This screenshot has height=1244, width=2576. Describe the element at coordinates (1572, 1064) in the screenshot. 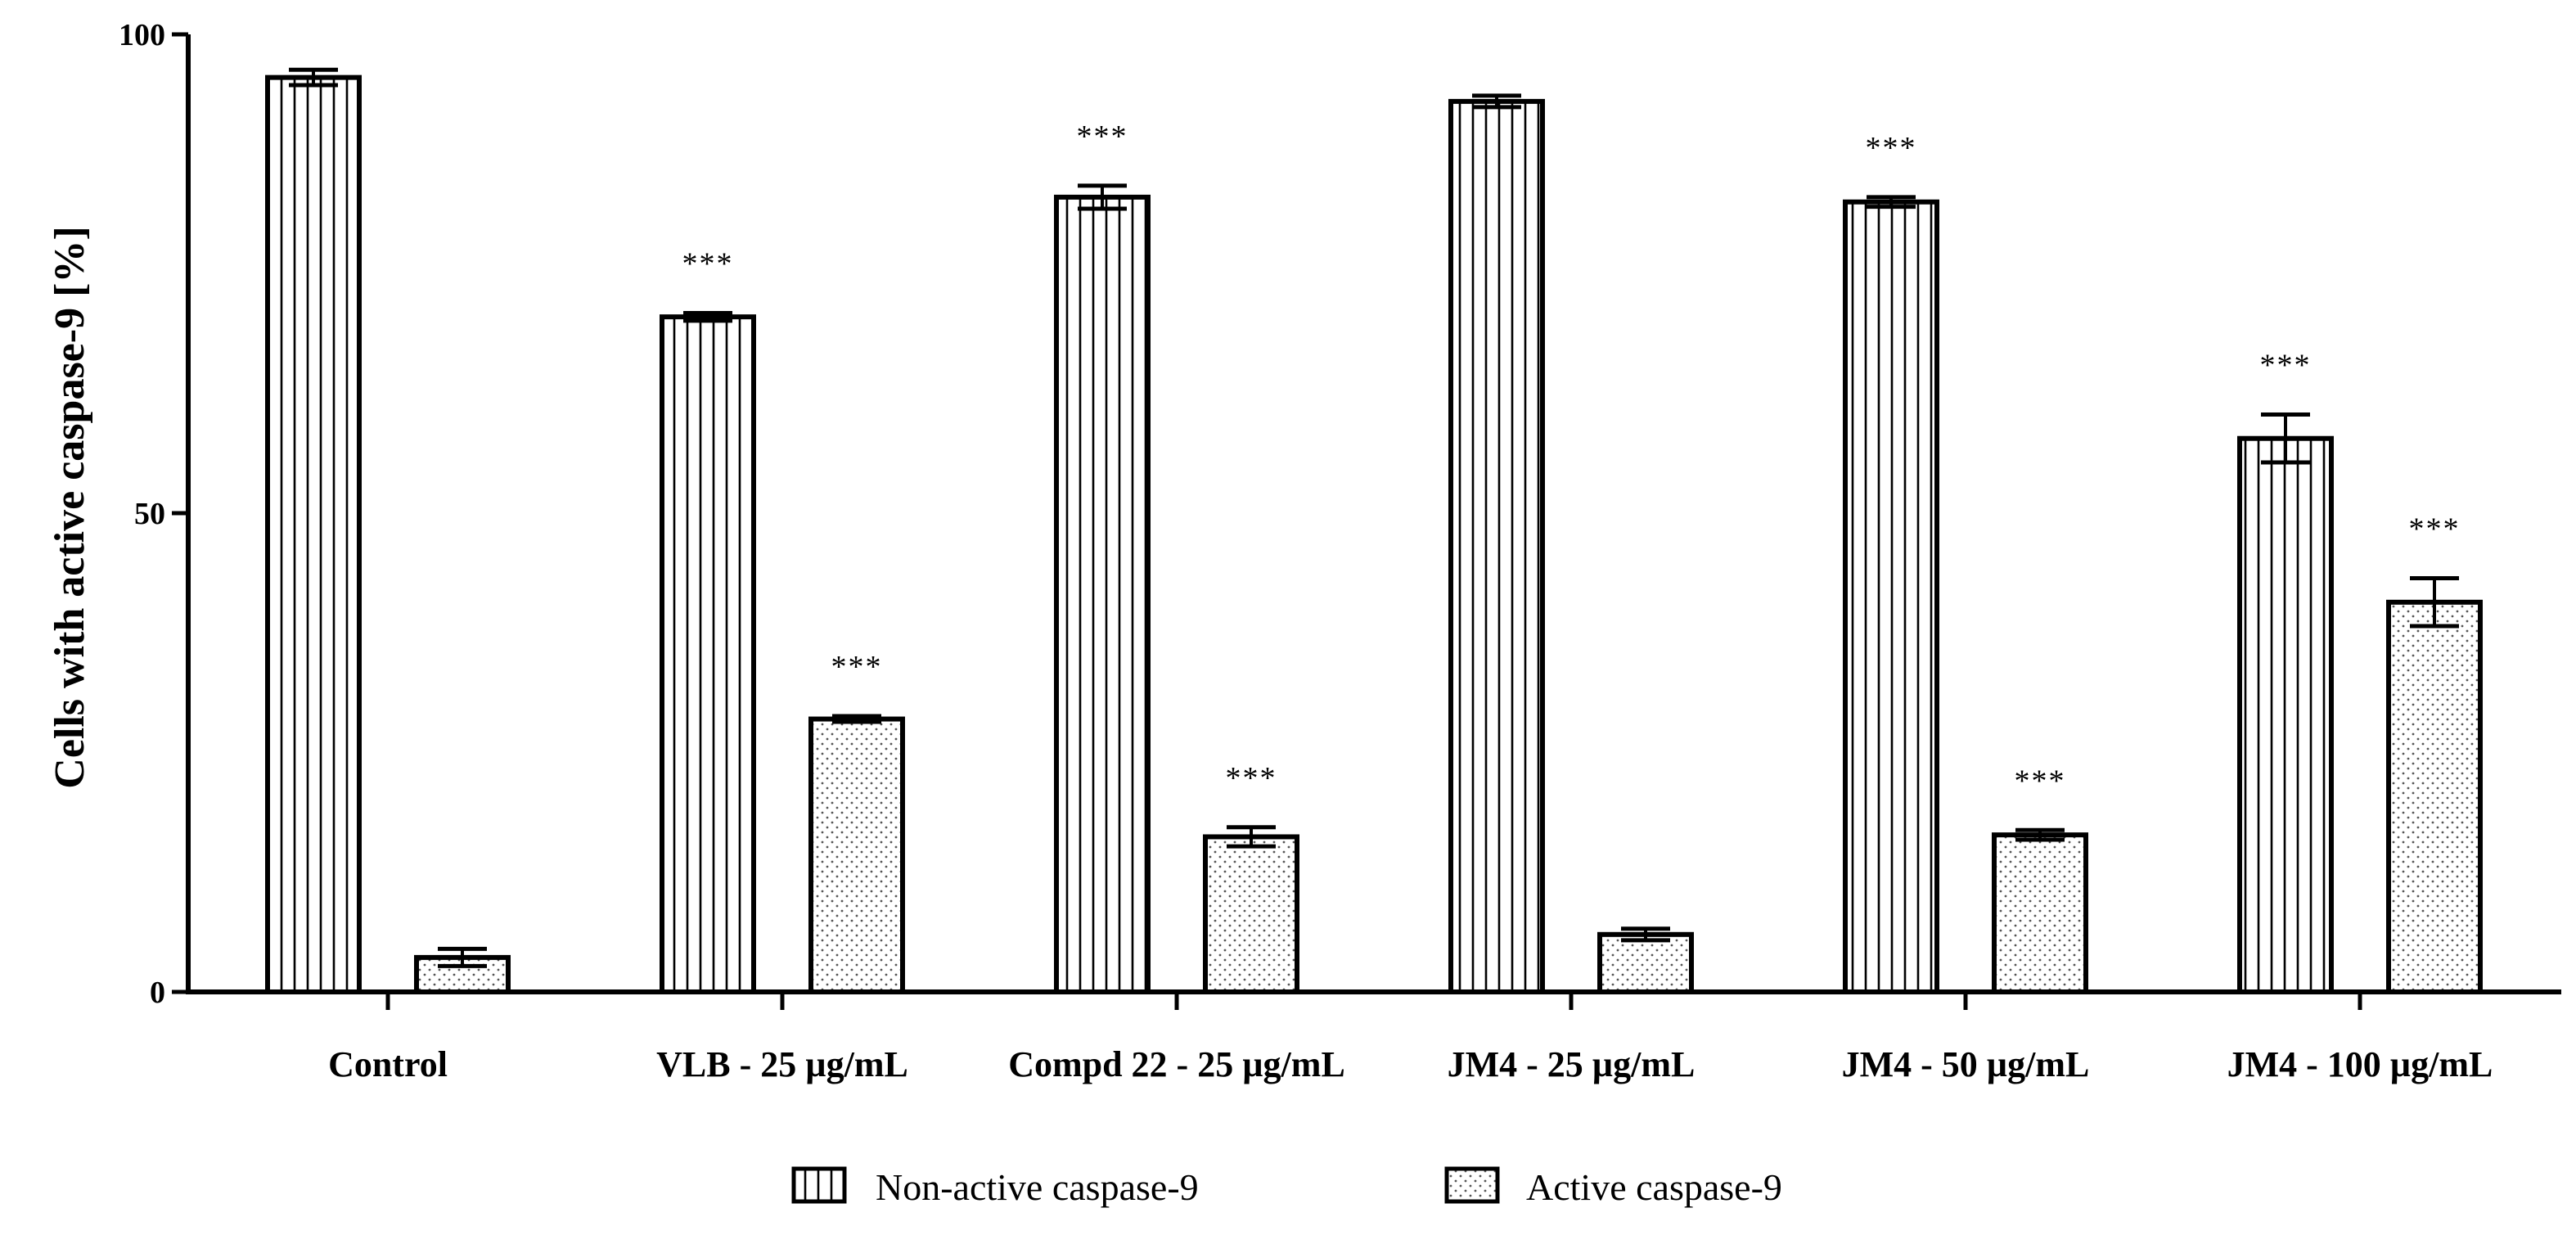

I see `x-category-label: JM4 - 25 µg/mL` at that location.